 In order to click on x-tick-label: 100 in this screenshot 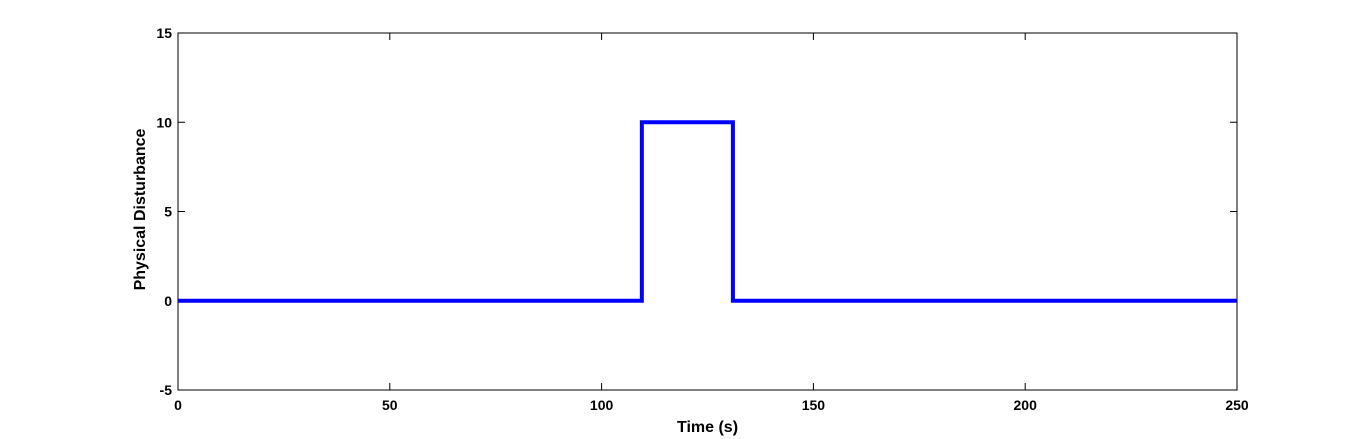, I will do `click(602, 405)`.